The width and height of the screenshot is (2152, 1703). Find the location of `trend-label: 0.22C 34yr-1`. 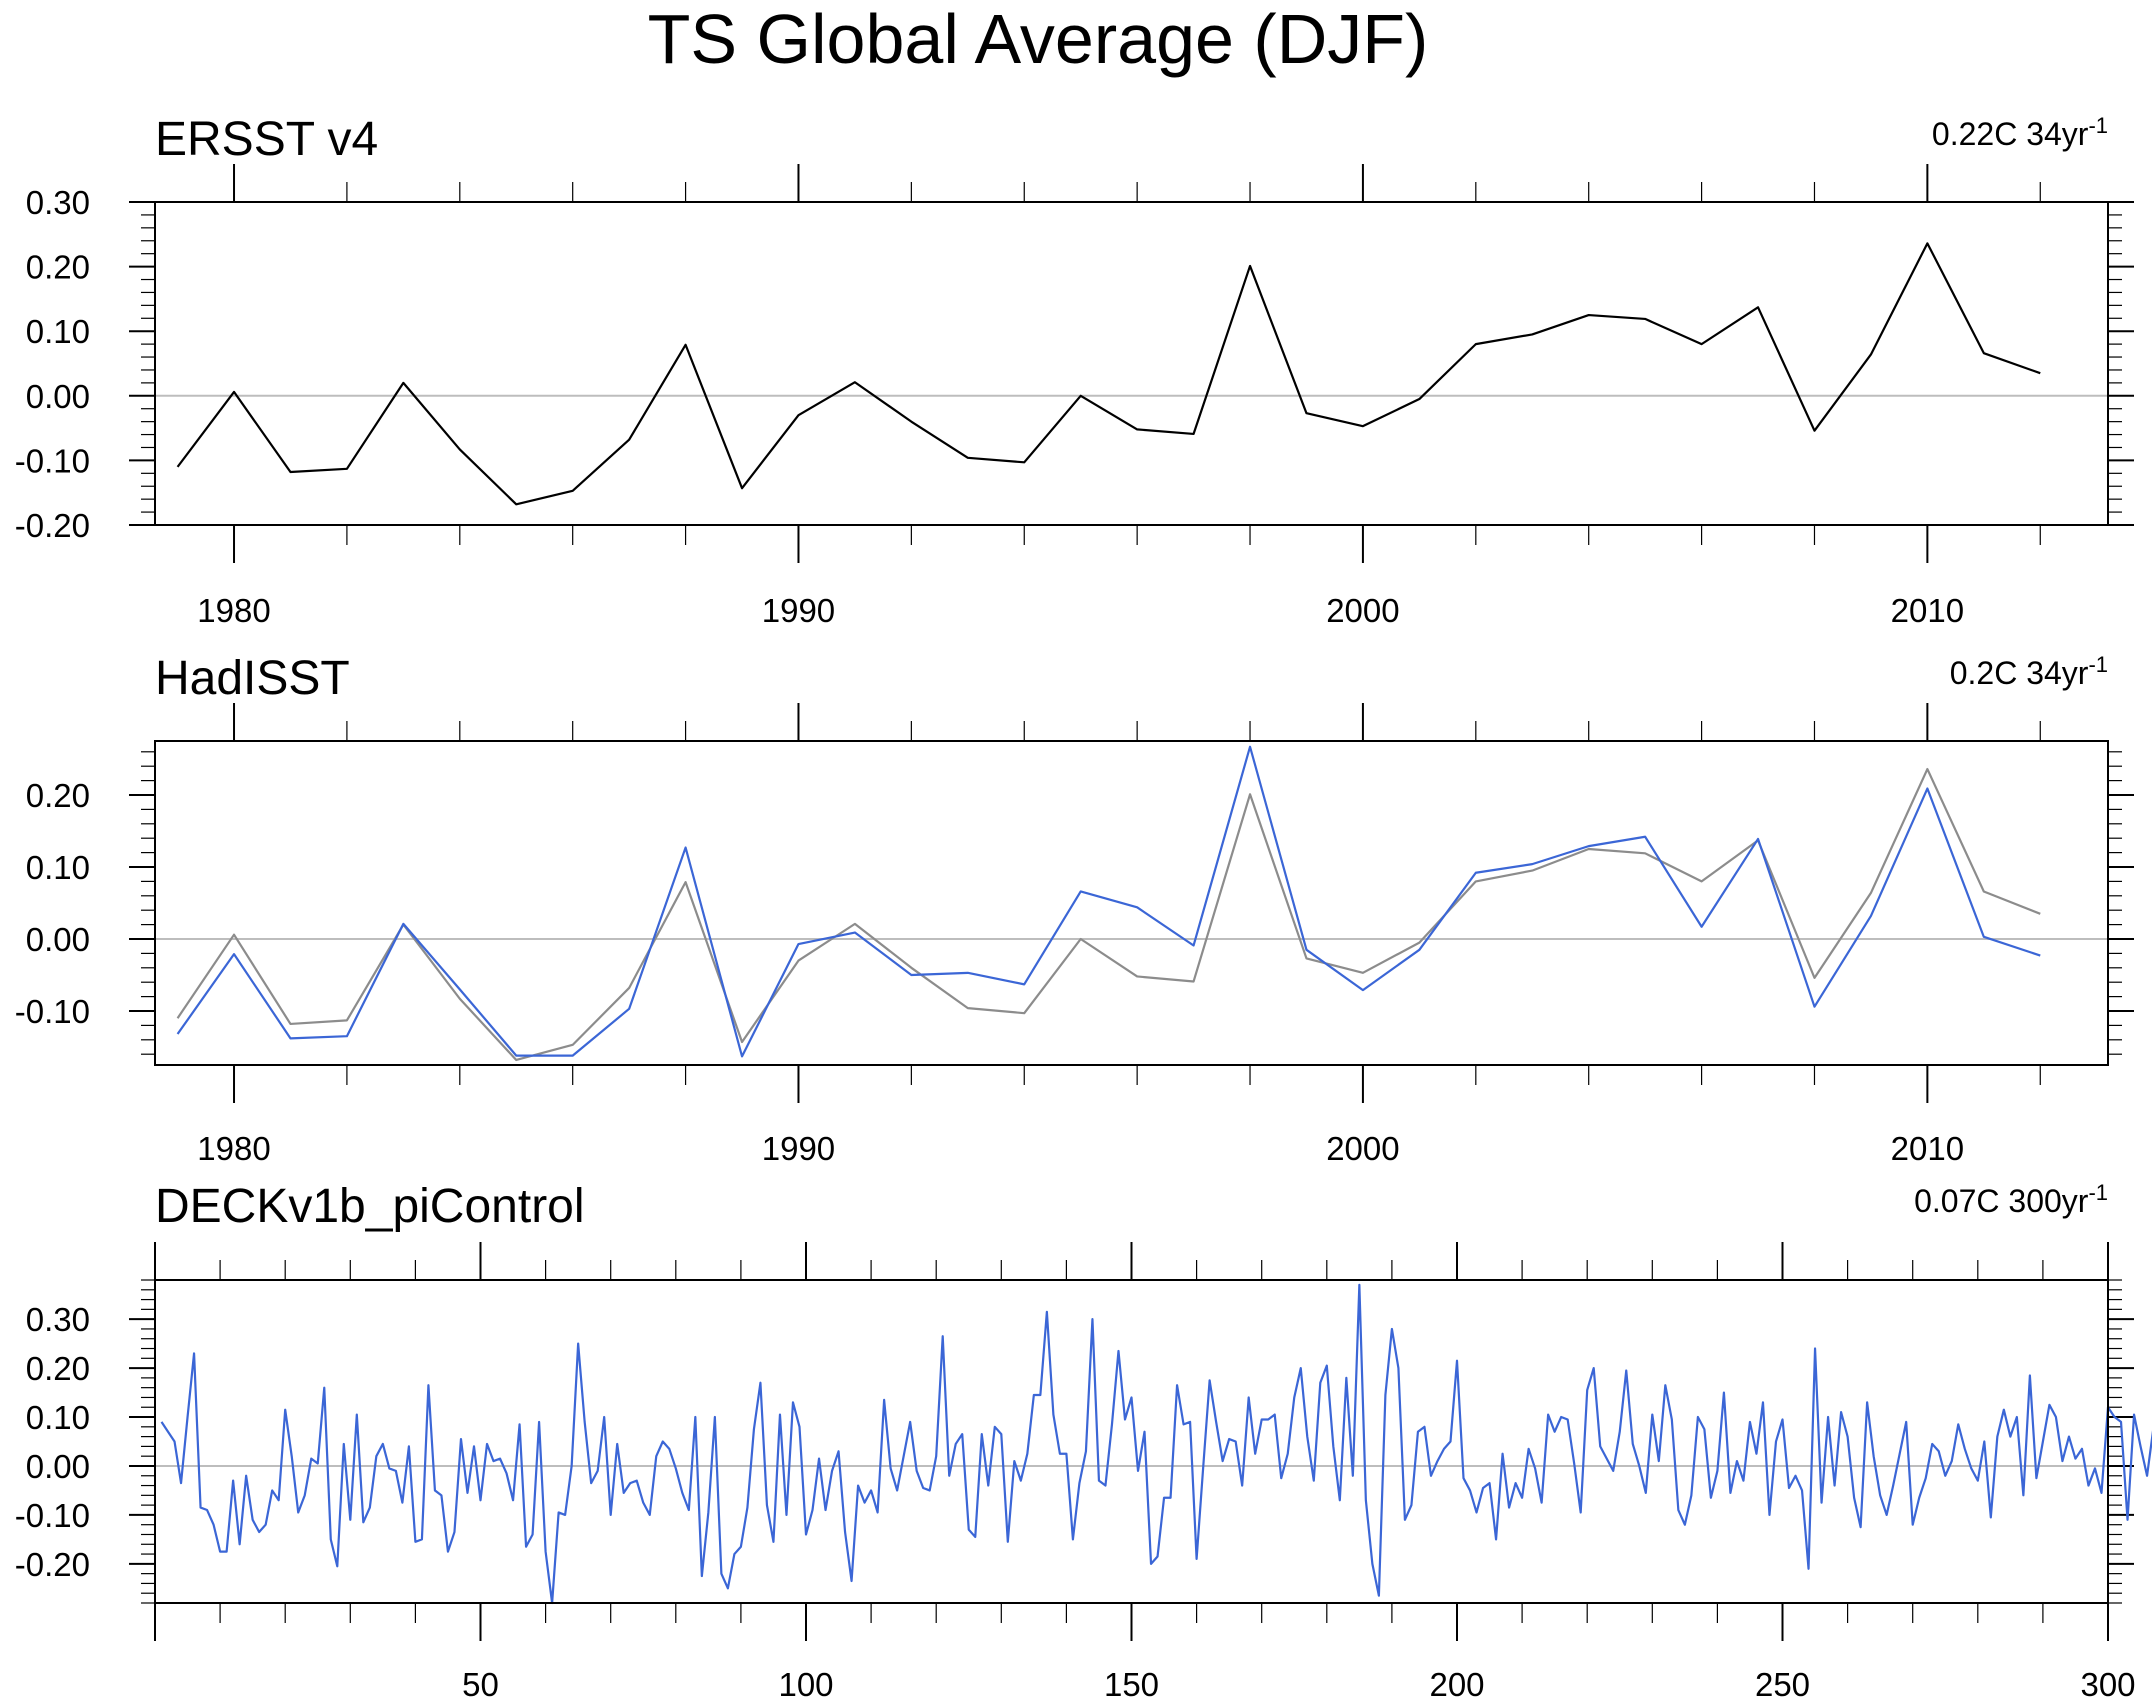

trend-label: 0.22C 34yr-1 is located at coordinates (2020, 132).